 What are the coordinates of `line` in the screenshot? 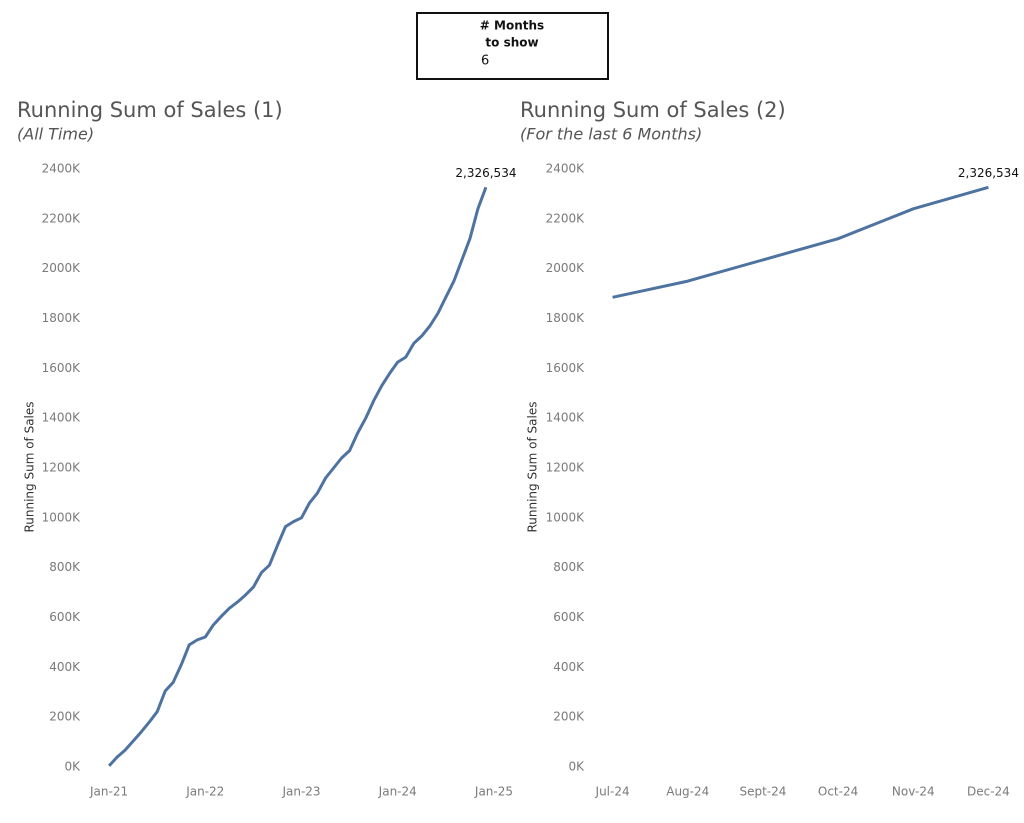 It's located at (800, 242).